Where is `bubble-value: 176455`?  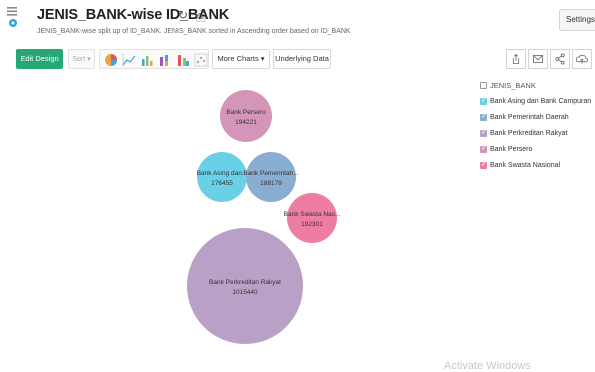 bubble-value: 176455 is located at coordinates (222, 183).